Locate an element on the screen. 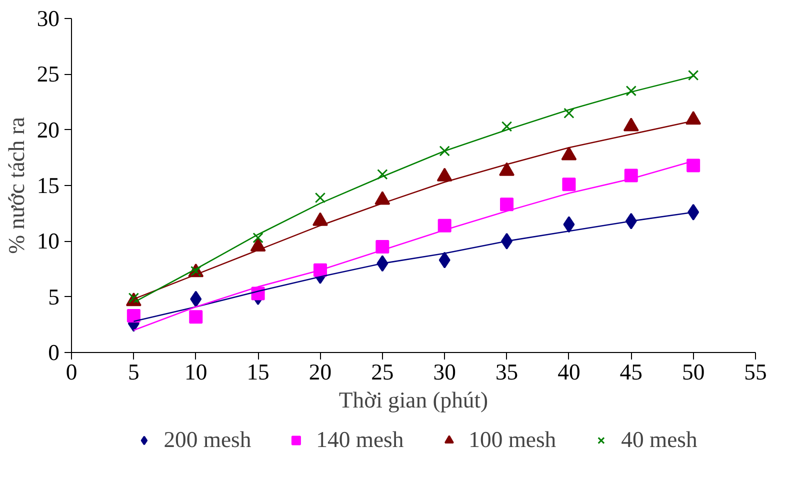 The width and height of the screenshot is (795, 480). x-tick-label: 5 is located at coordinates (134, 372).